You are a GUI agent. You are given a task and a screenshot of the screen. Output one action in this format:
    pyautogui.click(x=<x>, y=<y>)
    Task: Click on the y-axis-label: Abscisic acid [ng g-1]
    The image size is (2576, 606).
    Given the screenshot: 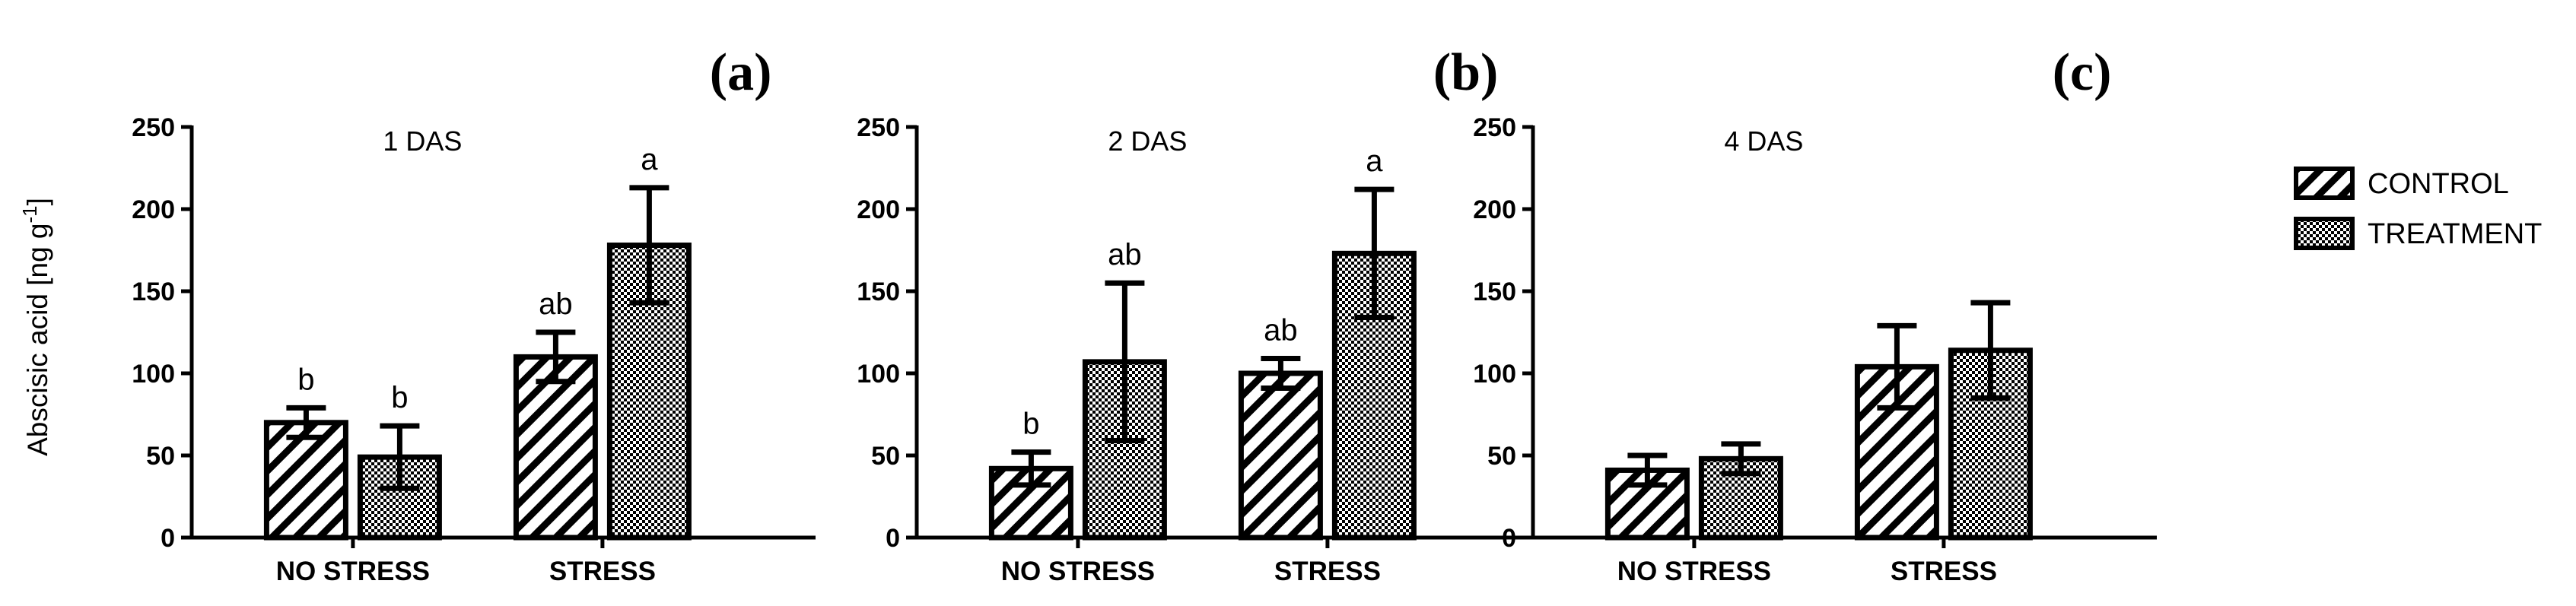 What is the action you would take?
    pyautogui.click(x=35, y=327)
    